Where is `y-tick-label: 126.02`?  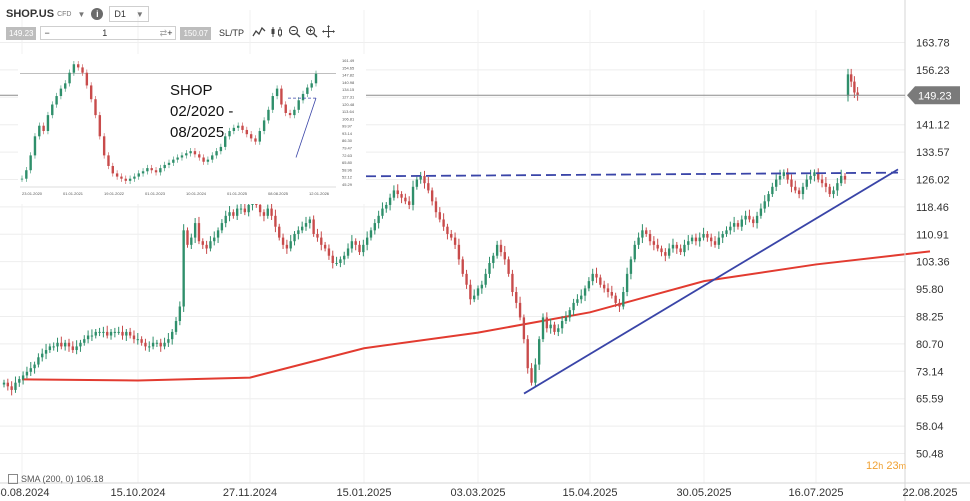
y-tick-label: 126.02 is located at coordinates (933, 180).